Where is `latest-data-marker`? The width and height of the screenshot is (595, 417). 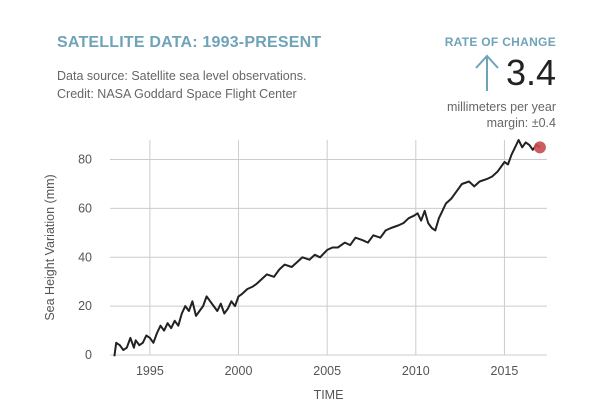 latest-data-marker is located at coordinates (539, 147).